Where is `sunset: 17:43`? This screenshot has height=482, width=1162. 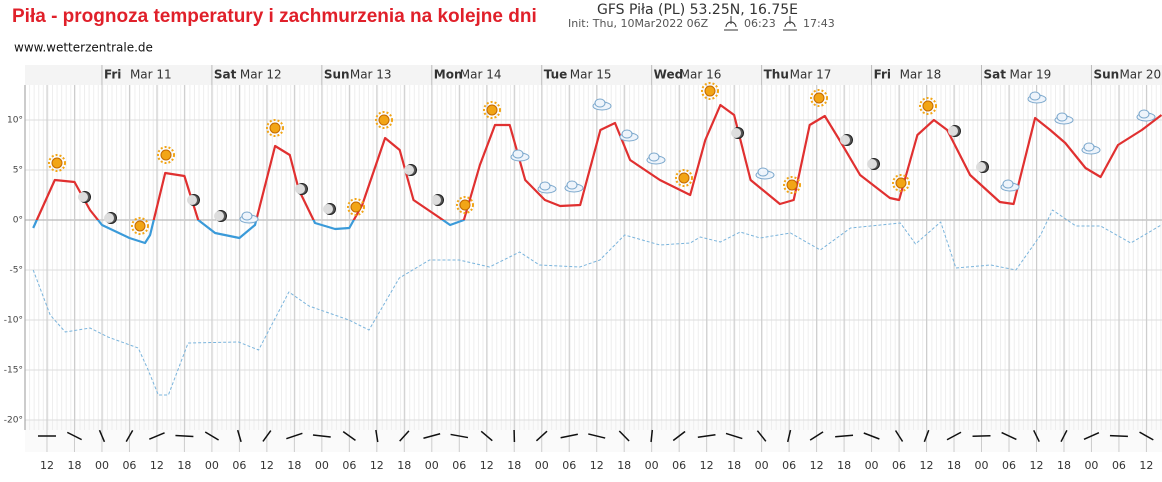
sunset: 17:43 is located at coordinates (819, 23).